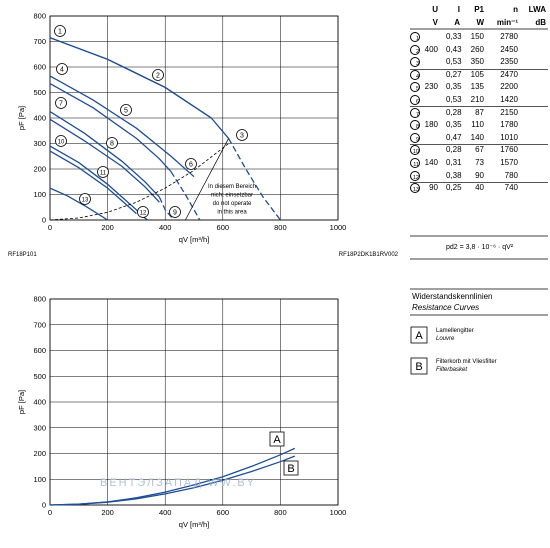 This screenshot has width=550, height=548. What do you see at coordinates (477, 137) in the screenshot?
I see `table-cell-p: 140` at bounding box center [477, 137].